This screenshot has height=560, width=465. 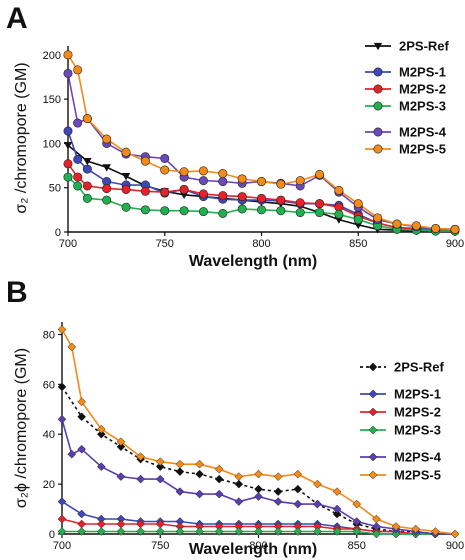 What do you see at coordinates (49, 435) in the screenshot?
I see `y-tick-label: 40` at bounding box center [49, 435].